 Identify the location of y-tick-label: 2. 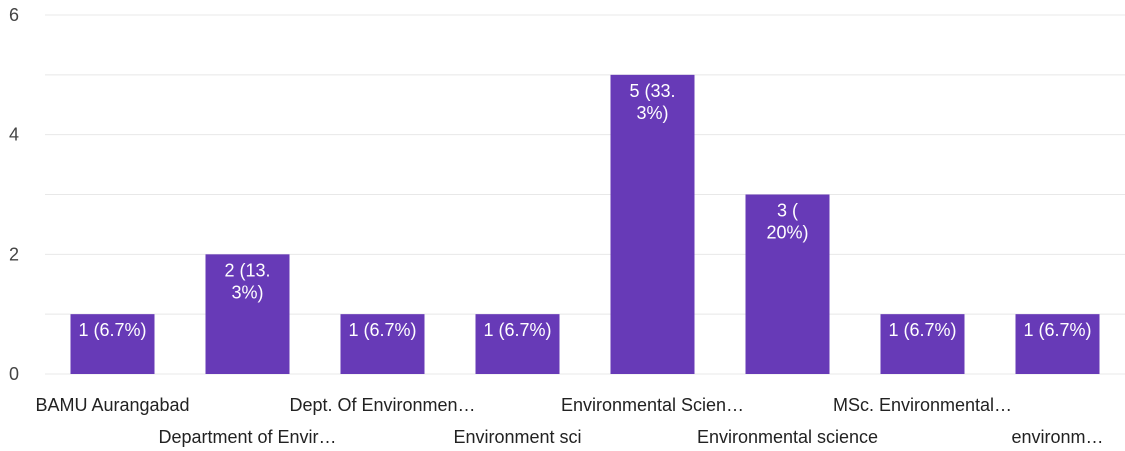
(14, 254).